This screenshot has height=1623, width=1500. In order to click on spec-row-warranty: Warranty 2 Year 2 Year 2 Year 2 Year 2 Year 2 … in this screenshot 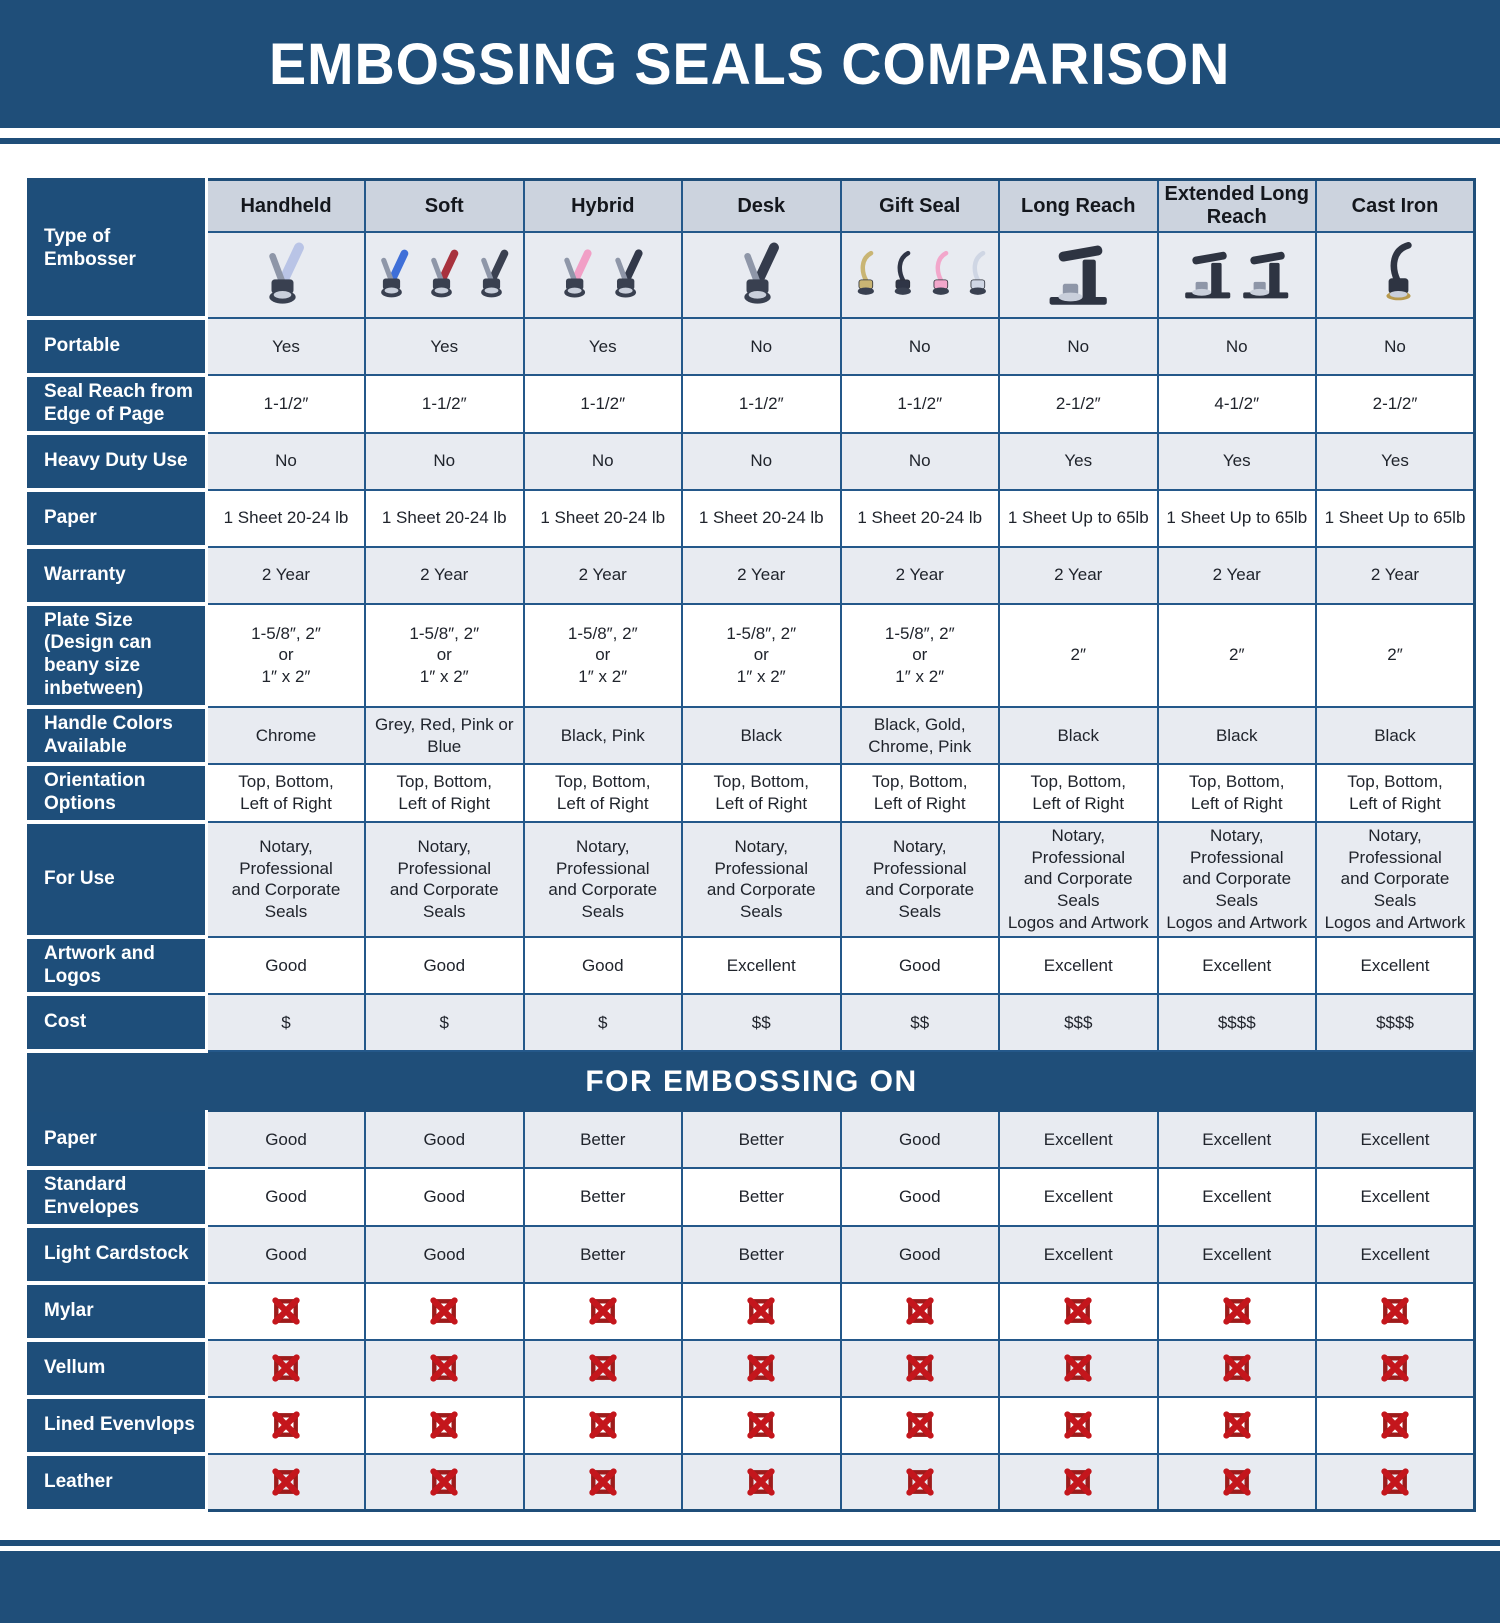, I will do `click(751, 575)`.